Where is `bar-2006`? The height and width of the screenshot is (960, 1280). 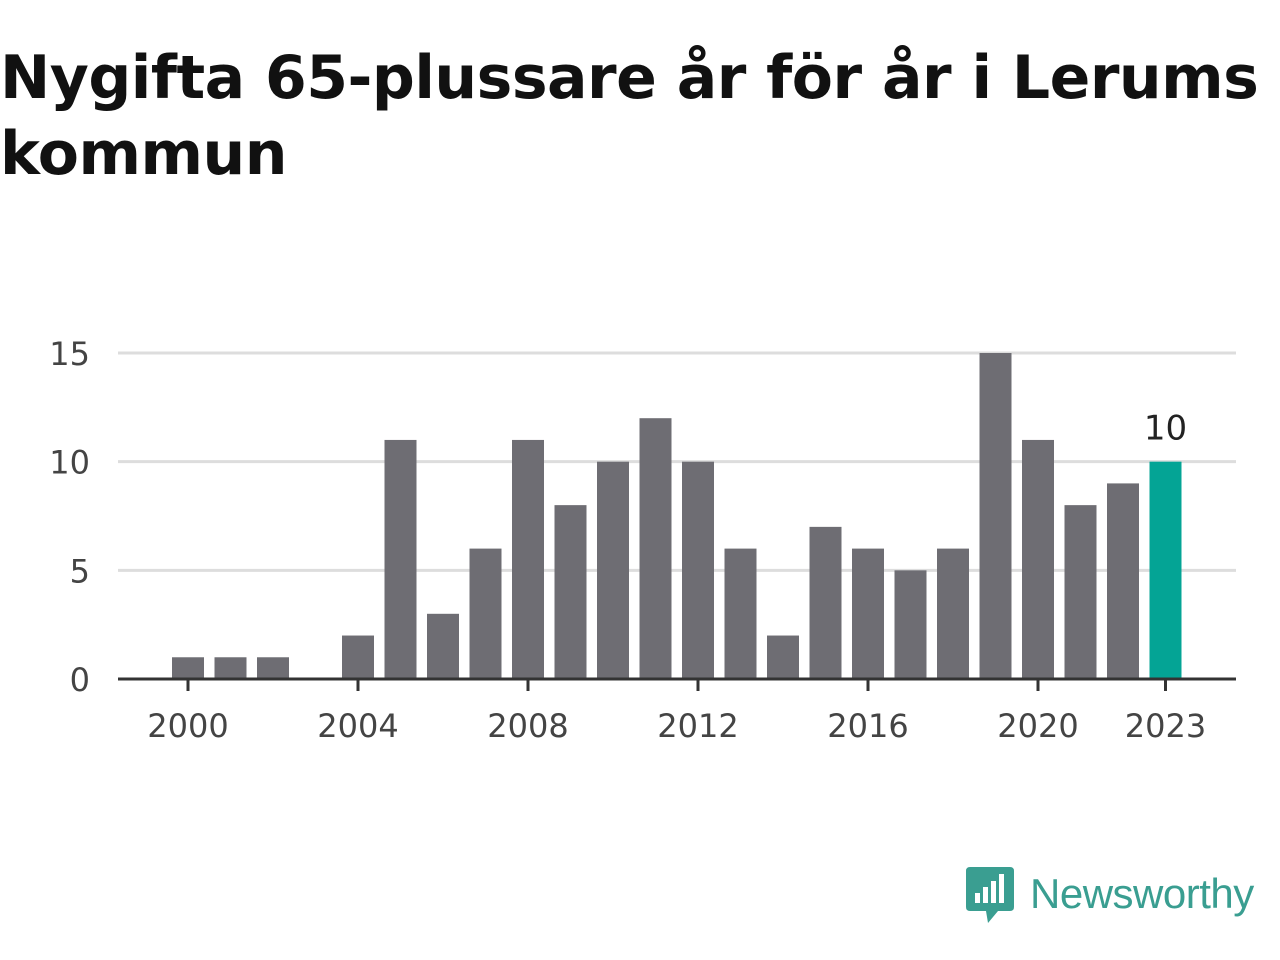
bar-2006 is located at coordinates (443, 646).